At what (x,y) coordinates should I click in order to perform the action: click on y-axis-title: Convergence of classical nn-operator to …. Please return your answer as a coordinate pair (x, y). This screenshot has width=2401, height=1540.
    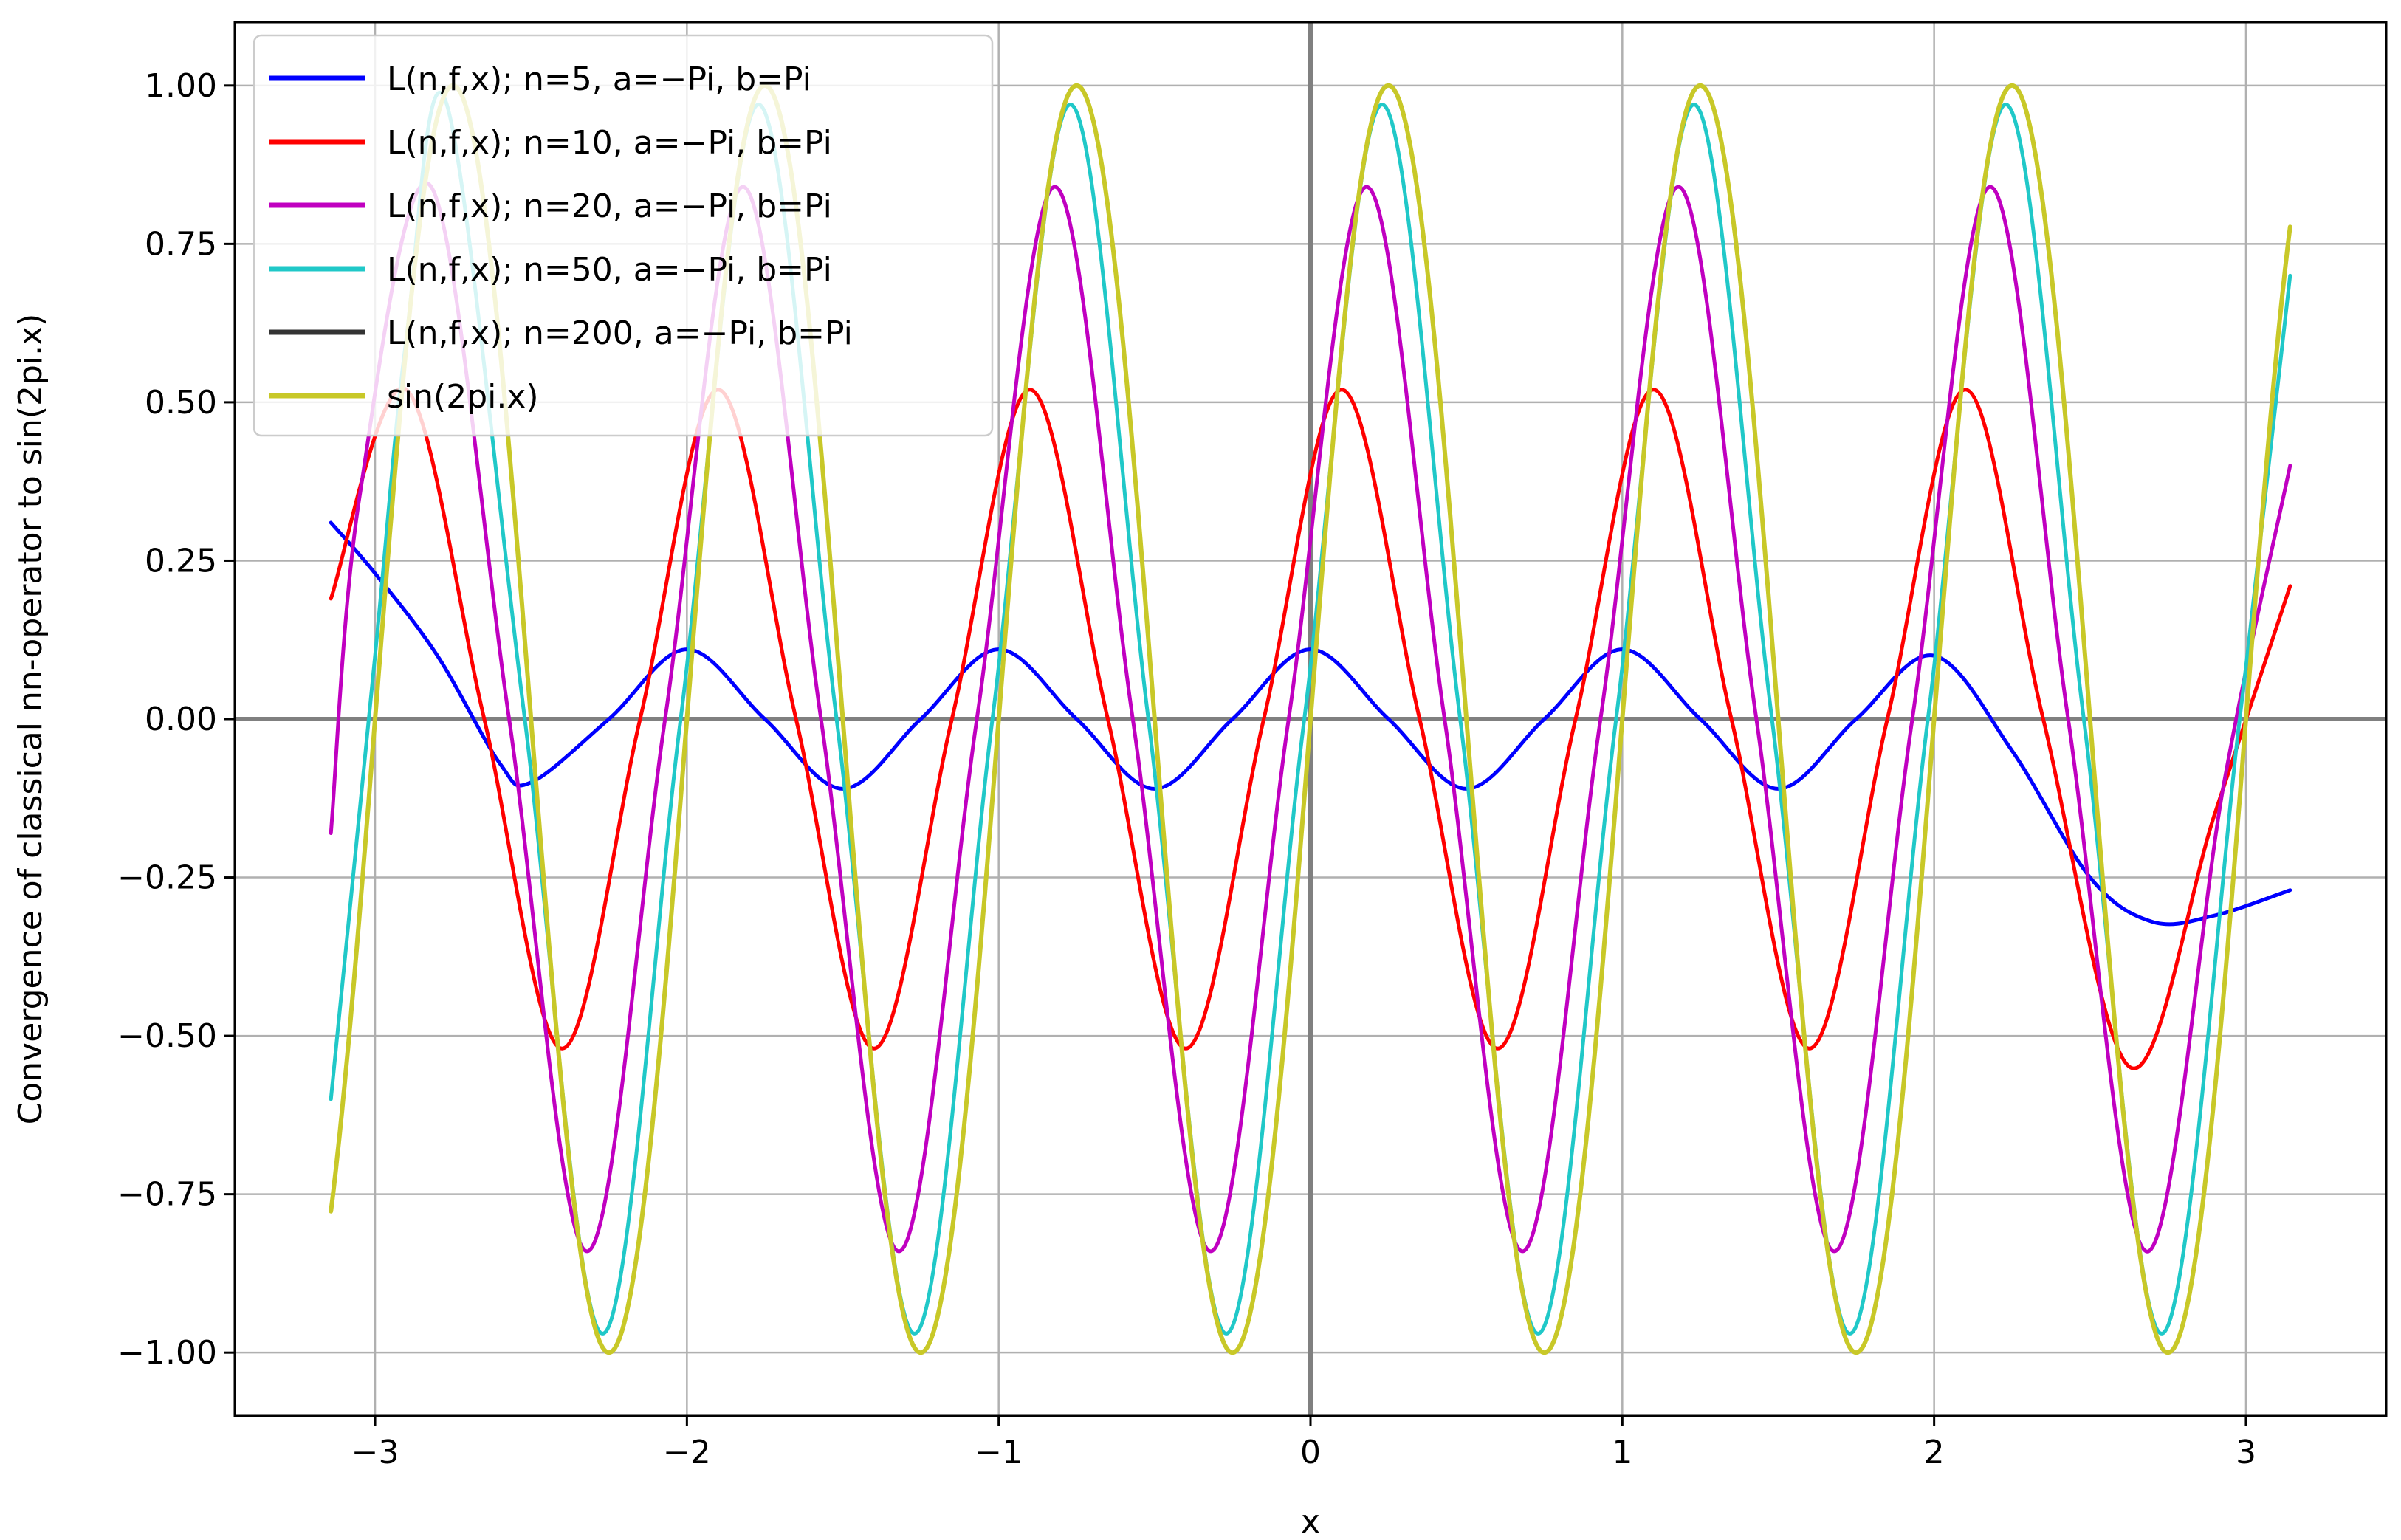
    Looking at the image, I should click on (30, 719).